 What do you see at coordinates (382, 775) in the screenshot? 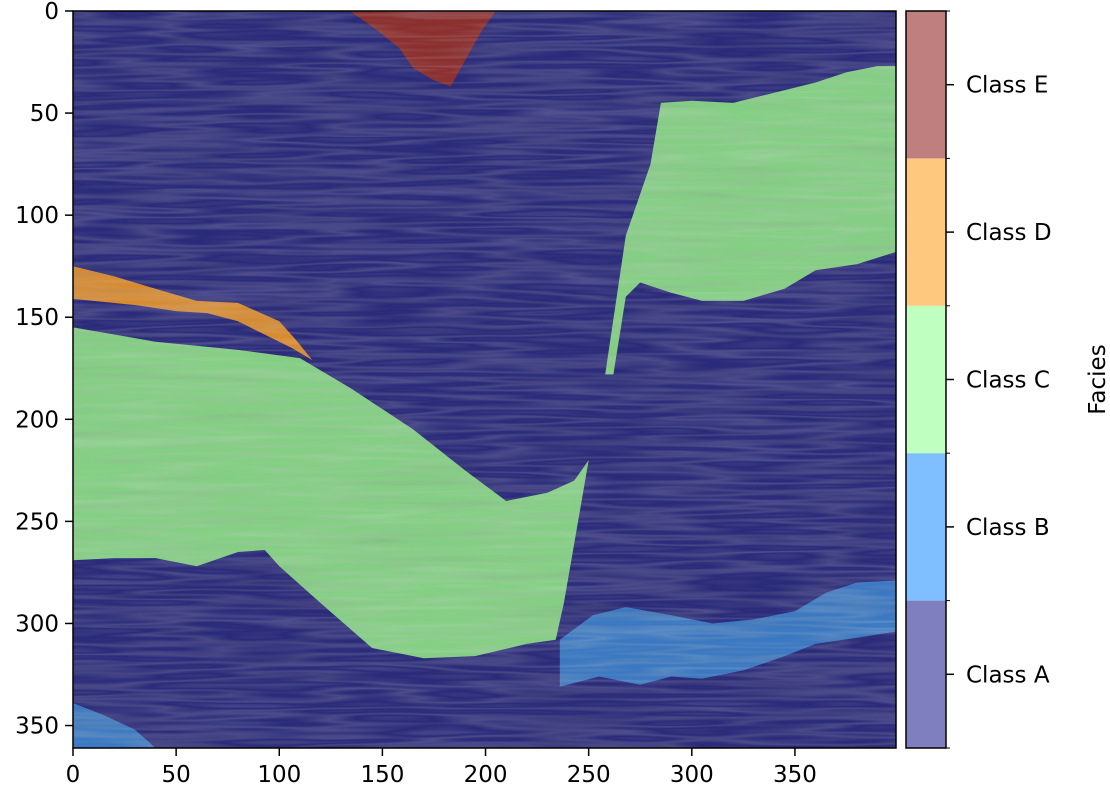
I see `x-tick-label: 150` at bounding box center [382, 775].